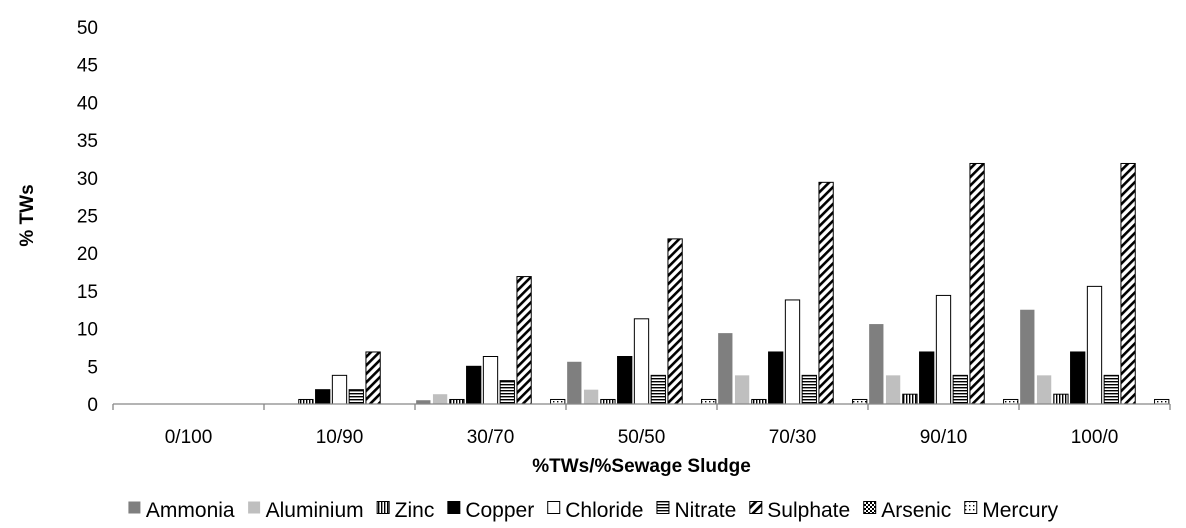  Describe the element at coordinates (87, 254) in the screenshot. I see `y-tick-label: 20` at that location.